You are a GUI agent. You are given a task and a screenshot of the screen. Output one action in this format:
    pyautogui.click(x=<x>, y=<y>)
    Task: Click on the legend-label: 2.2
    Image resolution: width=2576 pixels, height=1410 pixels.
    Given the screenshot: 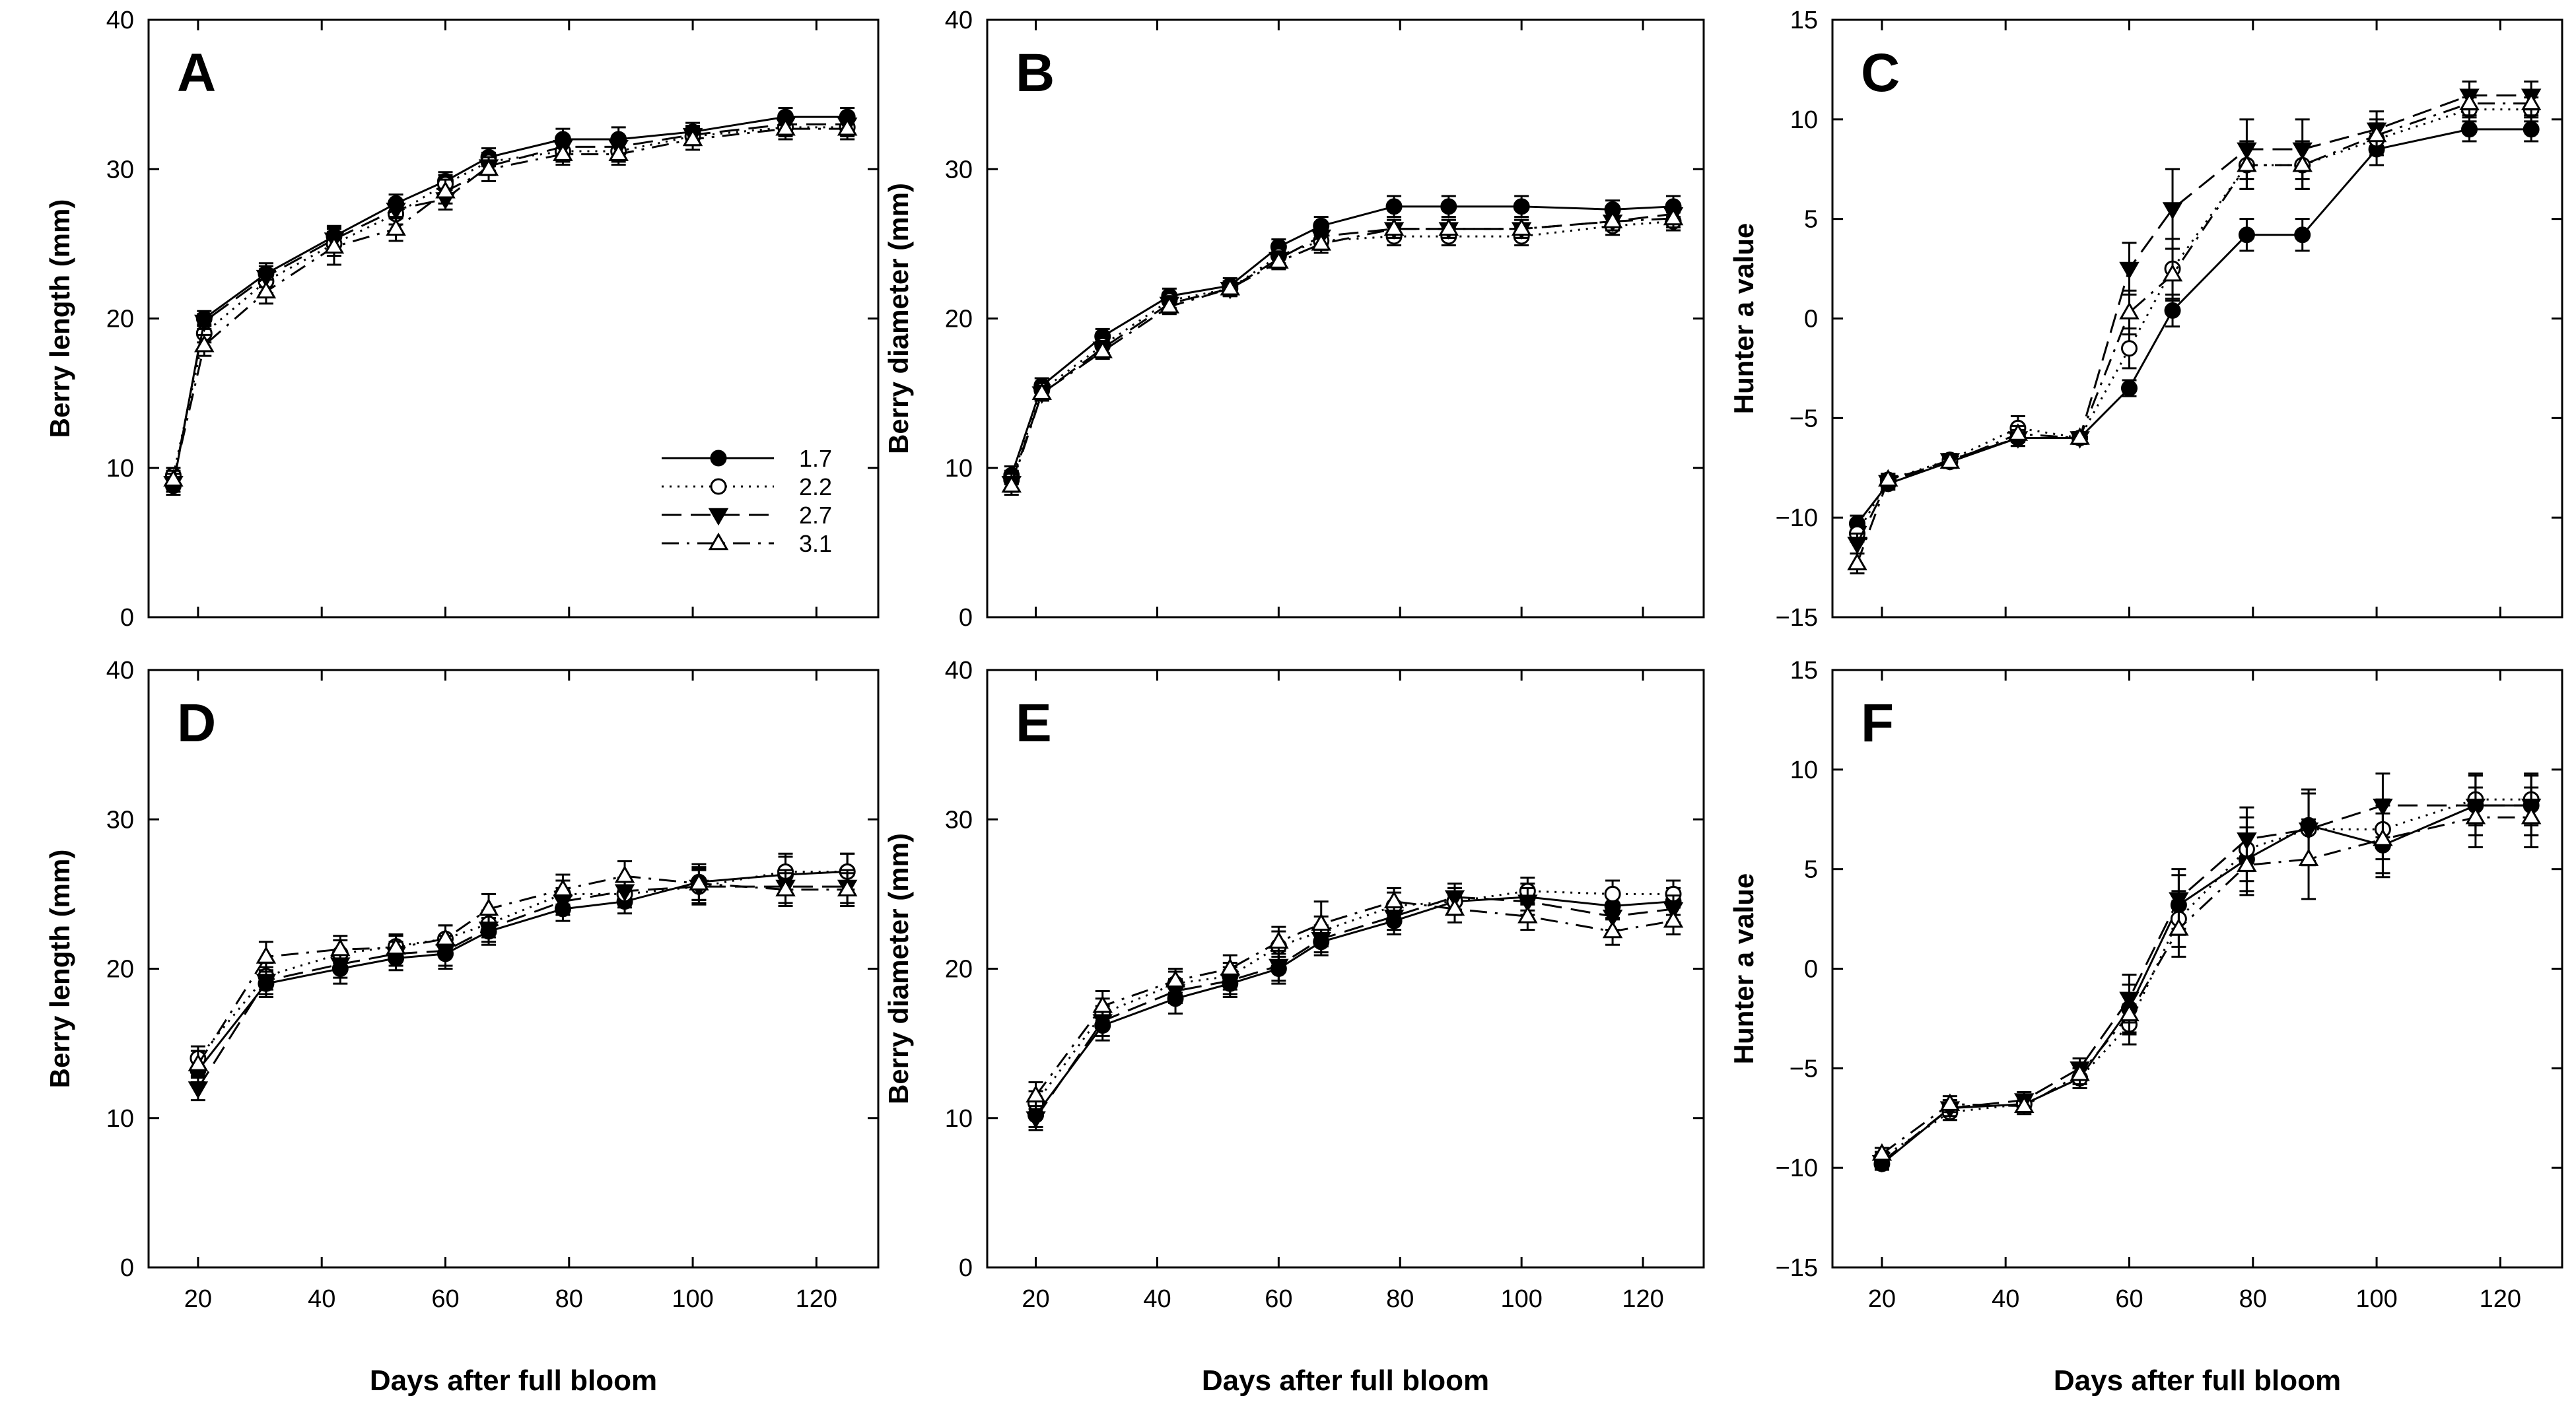 What is the action you would take?
    pyautogui.click(x=816, y=486)
    